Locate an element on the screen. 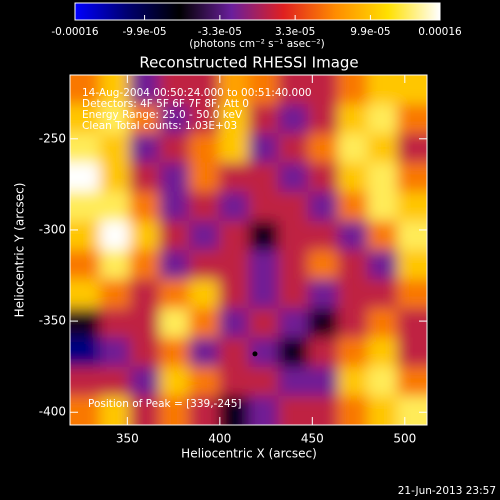 The image size is (500, 500). annotation: Energy Range: 25.0 - 50.0 keV is located at coordinates (162, 115).